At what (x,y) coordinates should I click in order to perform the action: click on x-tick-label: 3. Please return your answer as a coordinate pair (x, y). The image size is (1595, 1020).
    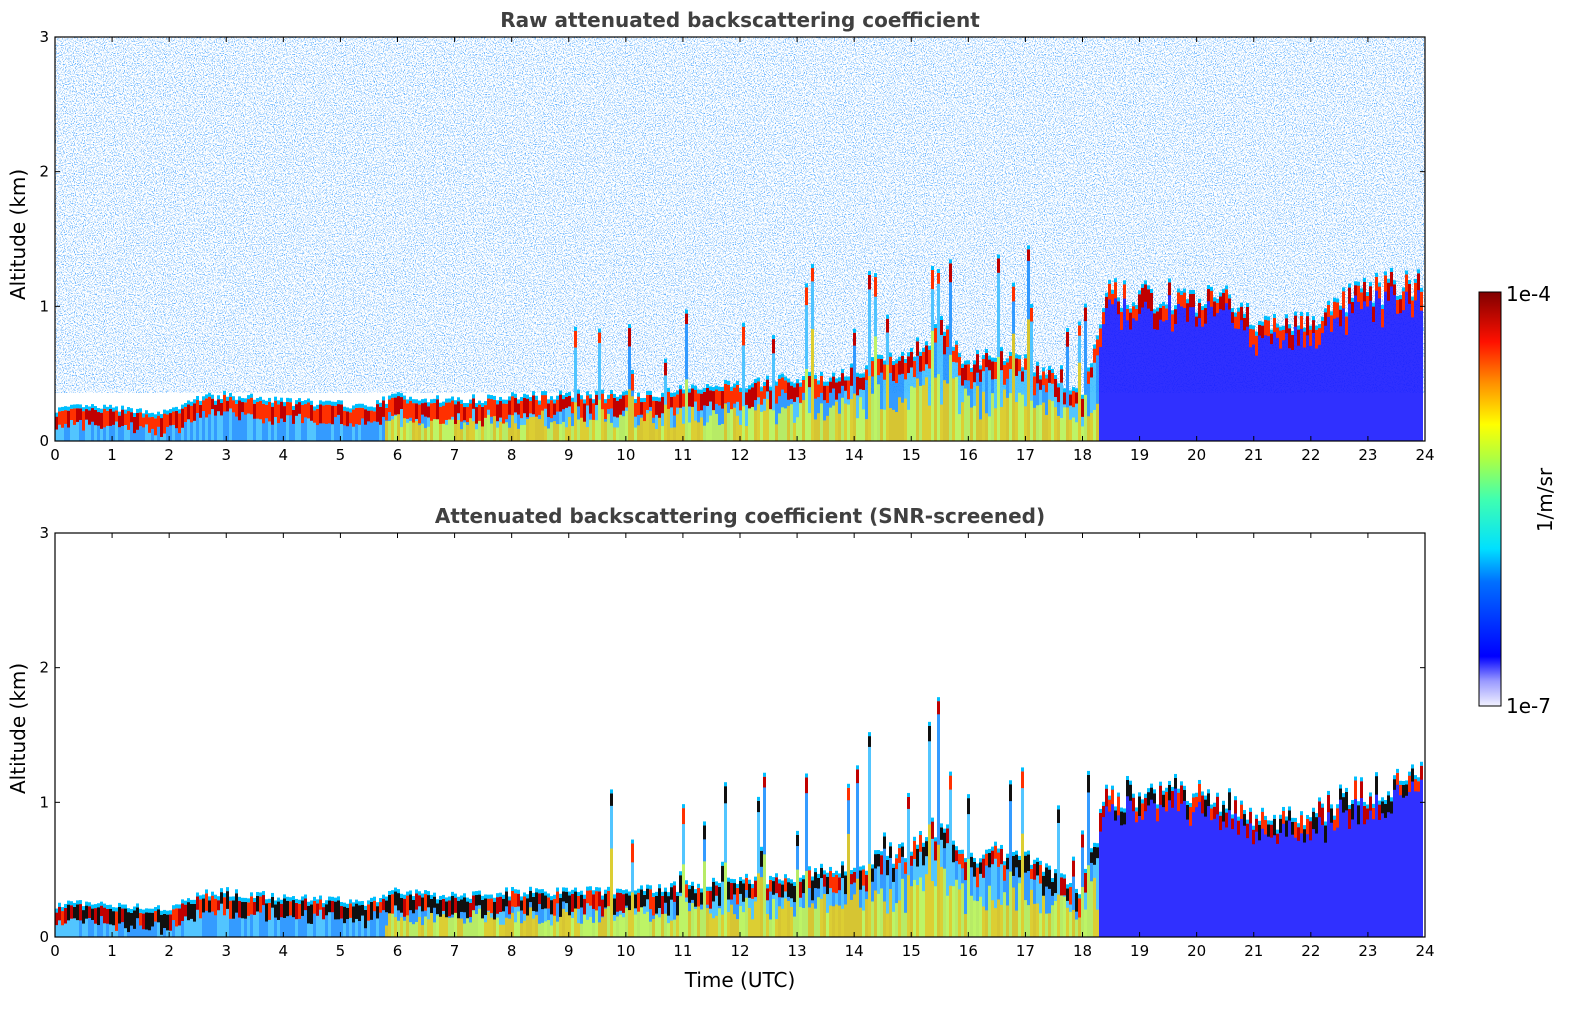
    Looking at the image, I should click on (226, 951).